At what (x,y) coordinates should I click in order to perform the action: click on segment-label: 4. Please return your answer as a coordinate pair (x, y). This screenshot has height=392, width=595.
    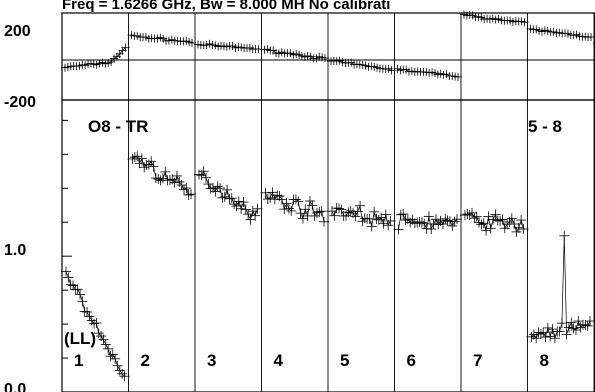
    Looking at the image, I should click on (279, 360).